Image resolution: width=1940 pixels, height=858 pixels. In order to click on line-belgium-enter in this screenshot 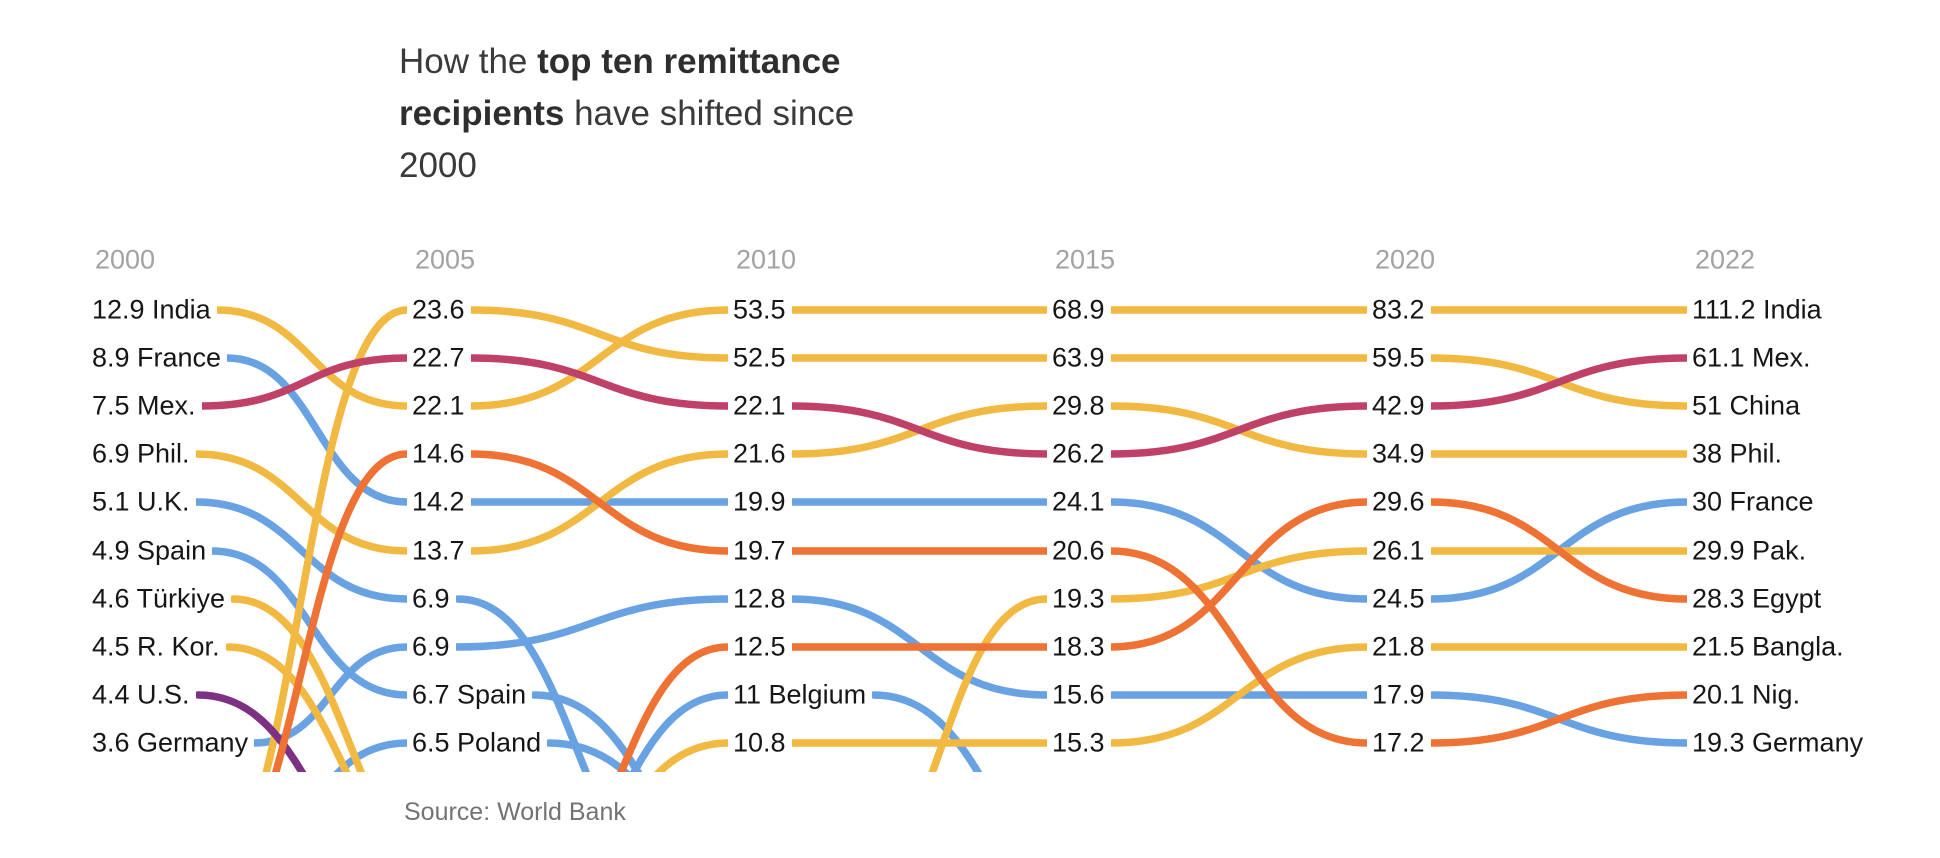, I will do `click(680, 731)`.